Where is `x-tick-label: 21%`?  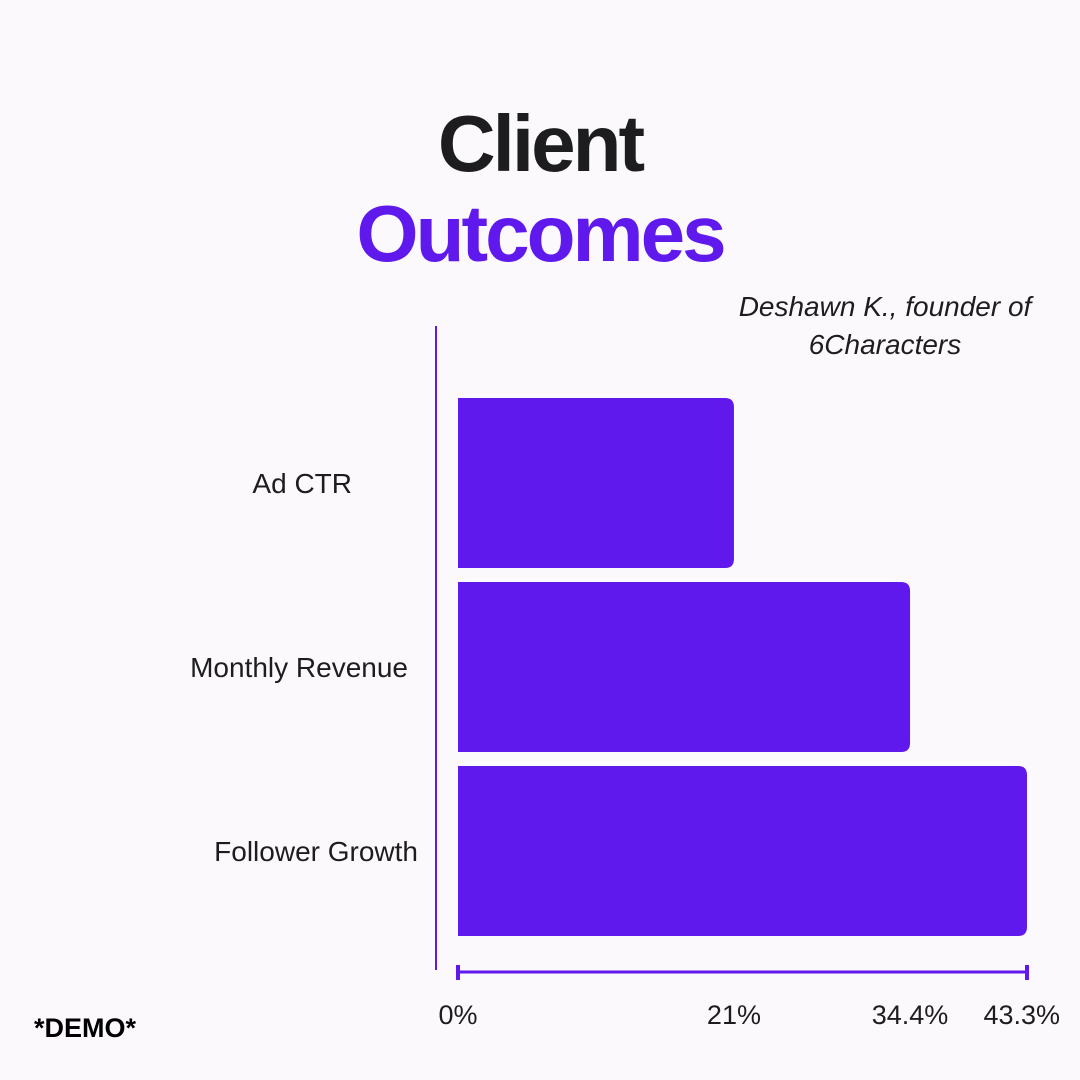
x-tick-label: 21% is located at coordinates (734, 1015).